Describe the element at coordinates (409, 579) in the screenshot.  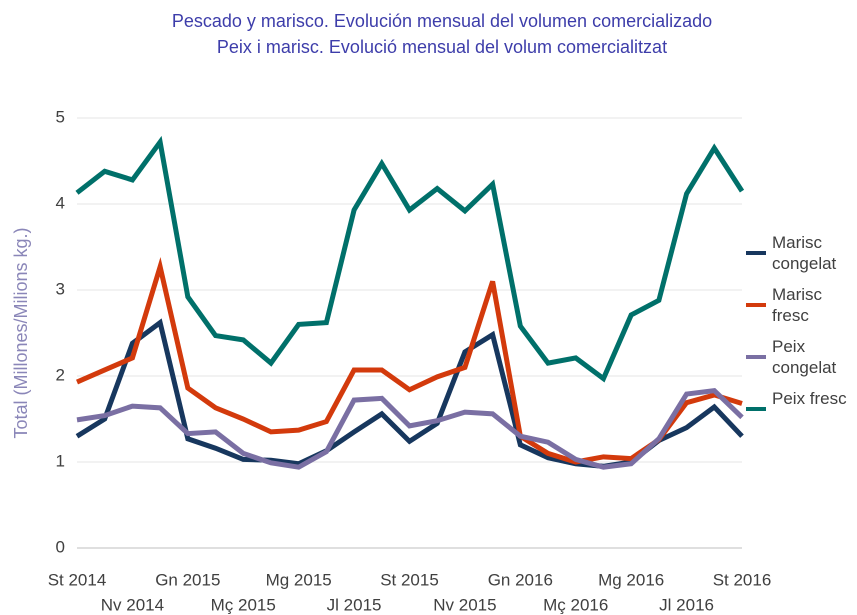
I see `x-tick-label: St 2015` at that location.